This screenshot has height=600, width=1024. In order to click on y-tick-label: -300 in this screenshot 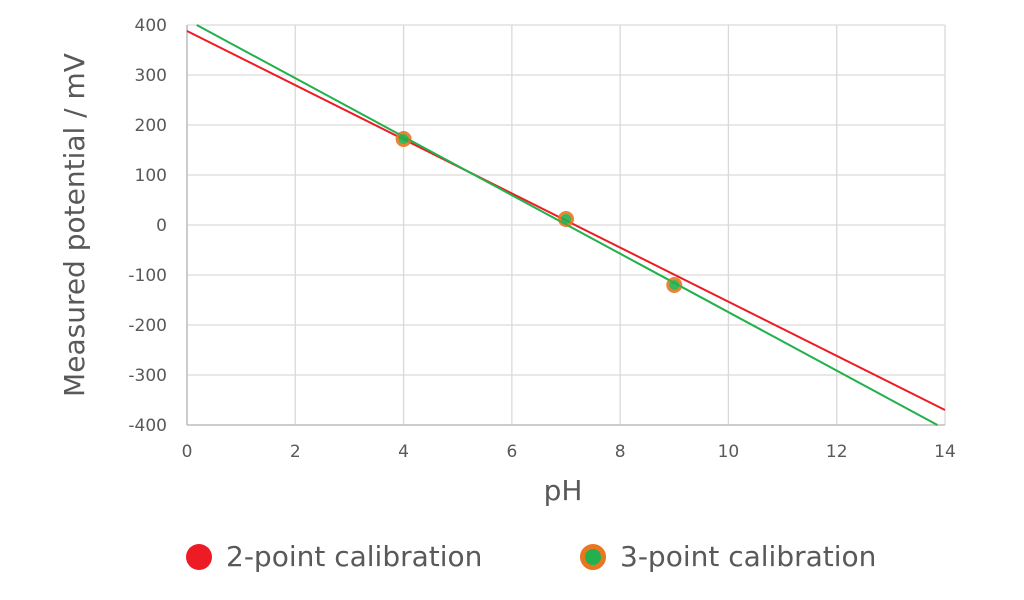, I will do `click(147, 376)`.